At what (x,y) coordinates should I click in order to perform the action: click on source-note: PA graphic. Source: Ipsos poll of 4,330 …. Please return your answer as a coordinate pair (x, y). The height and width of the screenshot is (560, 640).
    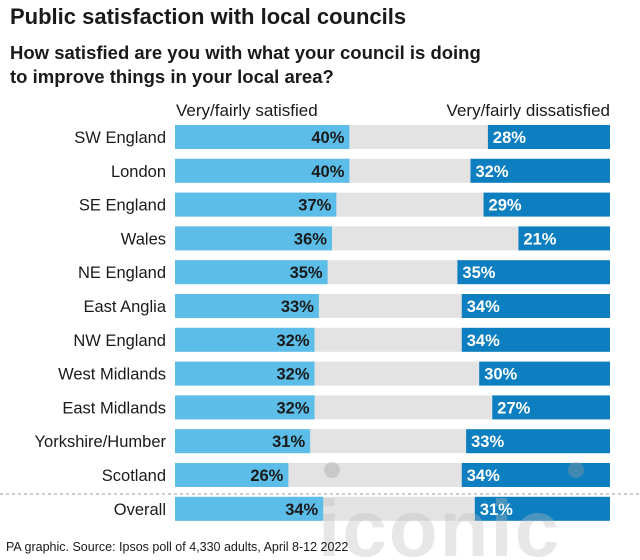
    Looking at the image, I should click on (177, 547).